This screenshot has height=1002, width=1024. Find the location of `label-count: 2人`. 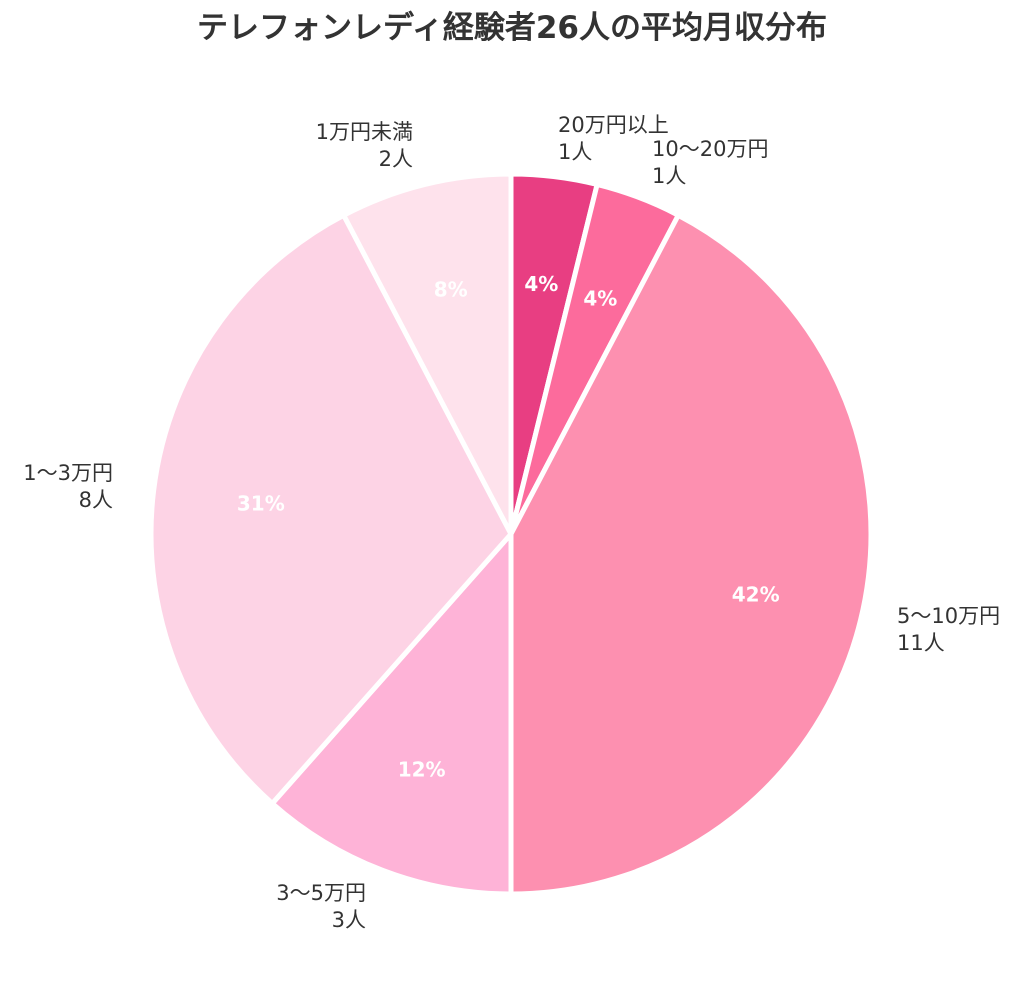

label-count: 2人 is located at coordinates (395, 159).